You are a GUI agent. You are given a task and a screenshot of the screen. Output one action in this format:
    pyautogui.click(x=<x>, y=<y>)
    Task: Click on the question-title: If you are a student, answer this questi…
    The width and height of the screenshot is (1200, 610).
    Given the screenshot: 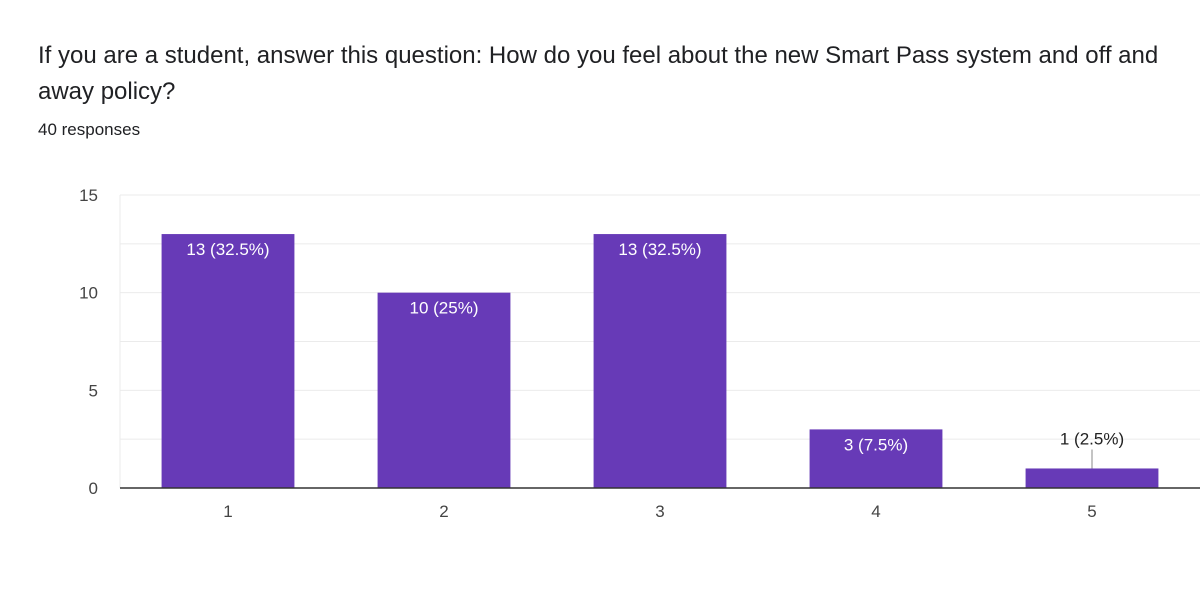 What is the action you would take?
    pyautogui.click(x=598, y=73)
    